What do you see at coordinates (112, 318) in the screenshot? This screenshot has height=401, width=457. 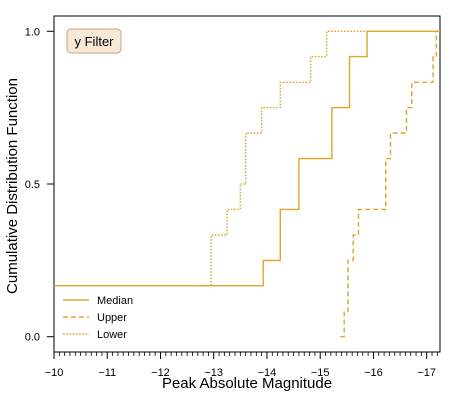 I see `legend-label-upper: Upper` at bounding box center [112, 318].